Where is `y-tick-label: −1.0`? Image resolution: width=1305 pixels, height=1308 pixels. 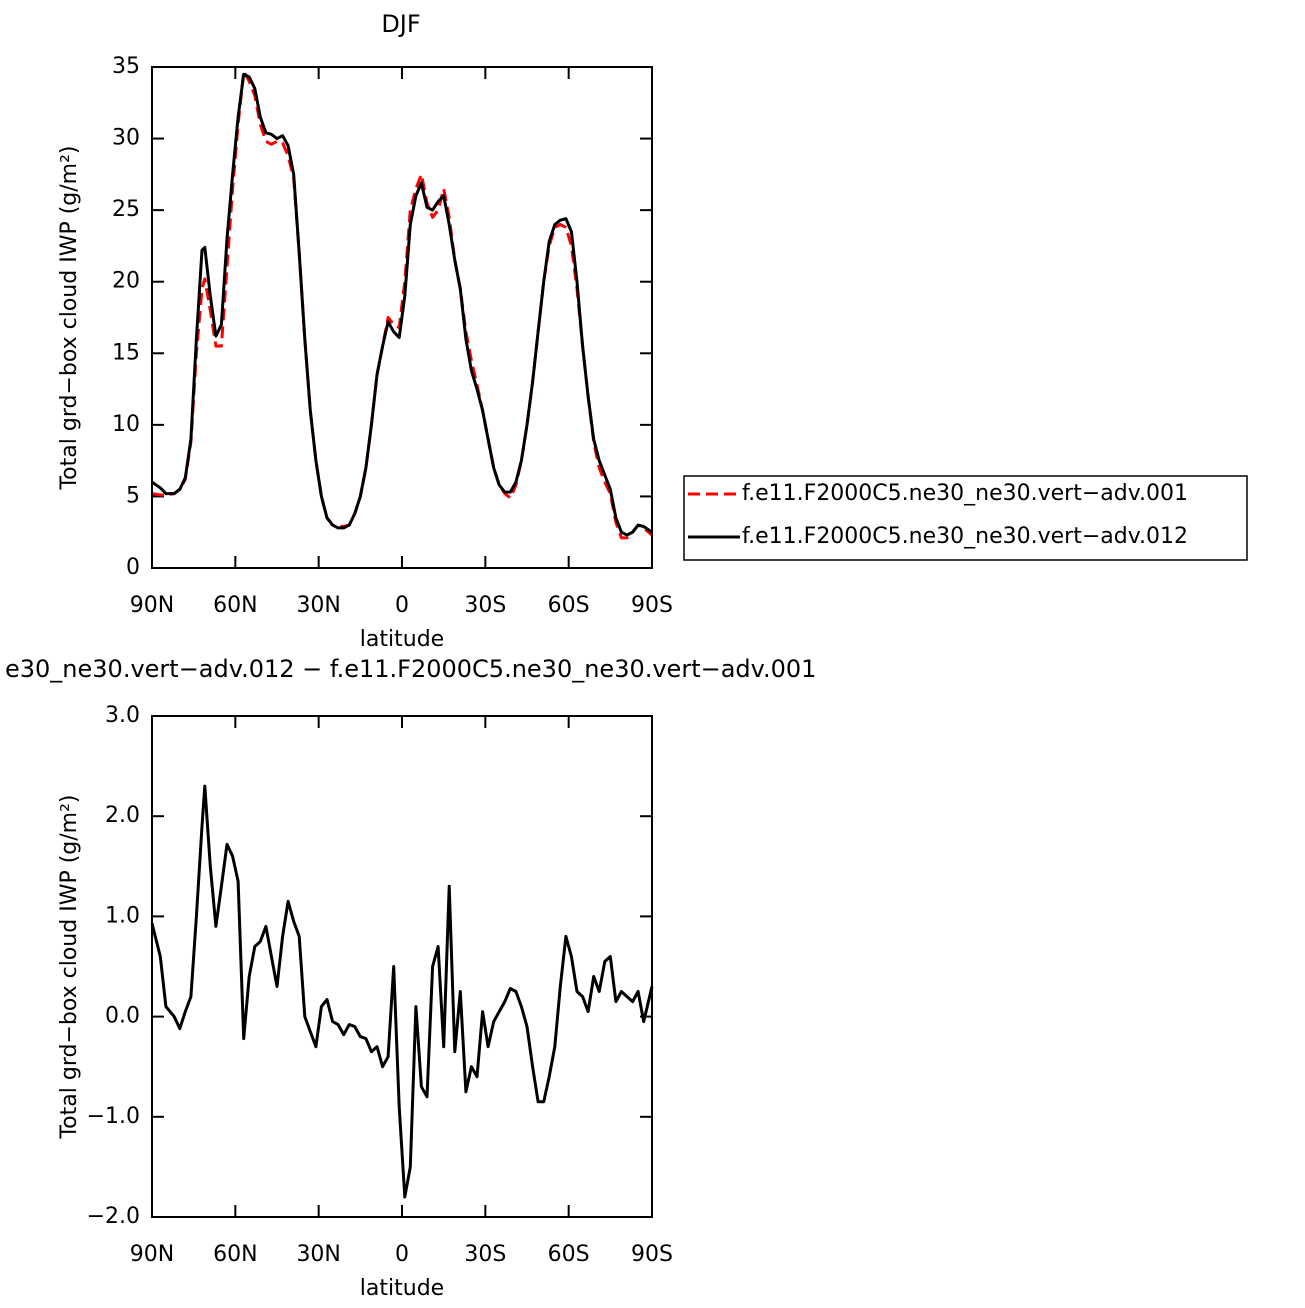
y-tick-label: −1.0 is located at coordinates (113, 1116).